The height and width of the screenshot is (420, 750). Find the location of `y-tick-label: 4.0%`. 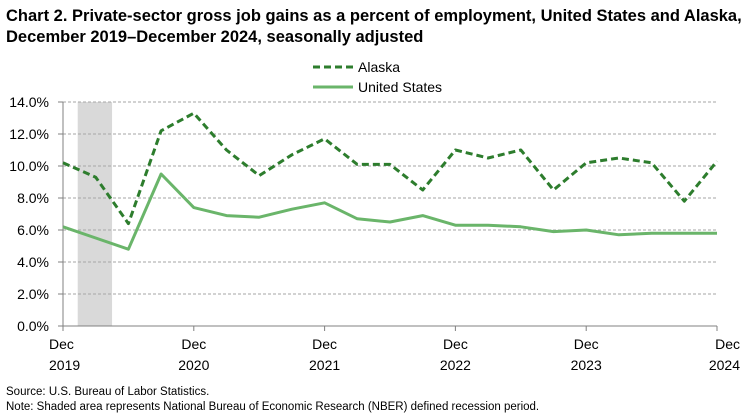

y-tick-label: 4.0% is located at coordinates (33, 262).